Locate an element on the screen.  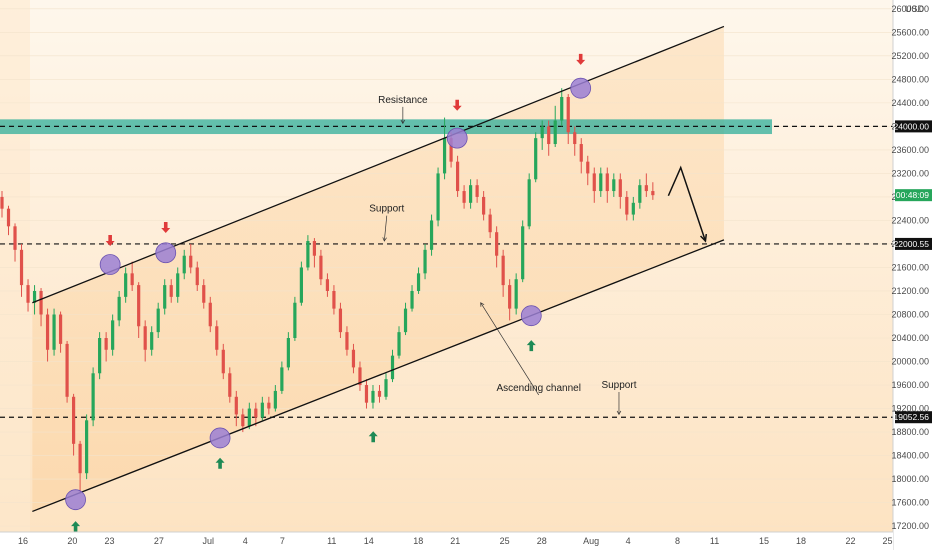
price-axis-panel is located at coordinates (912, 275).